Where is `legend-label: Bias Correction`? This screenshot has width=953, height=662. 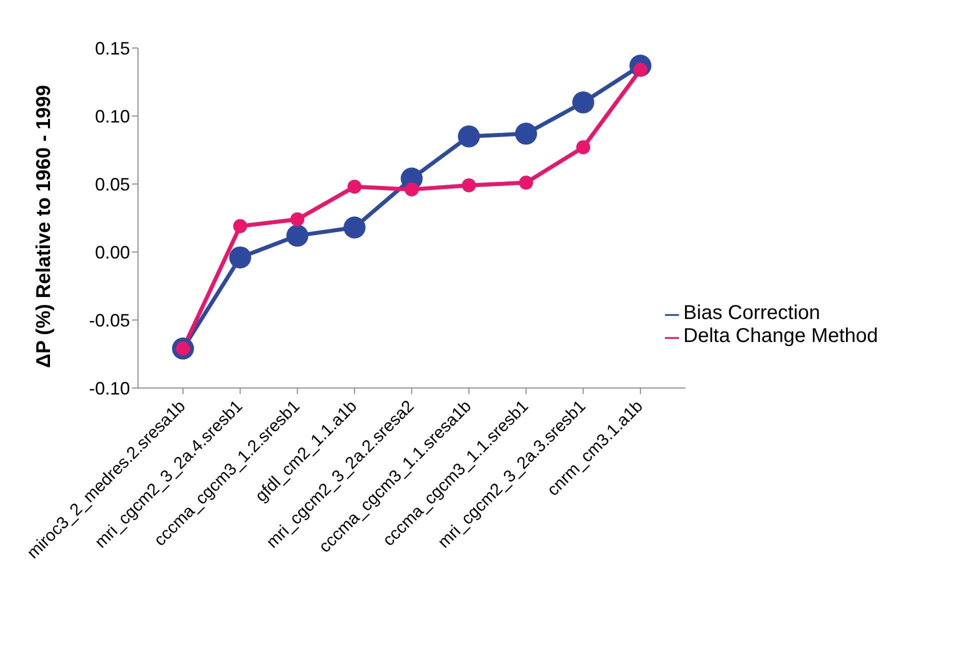 legend-label: Bias Correction is located at coordinates (751, 313).